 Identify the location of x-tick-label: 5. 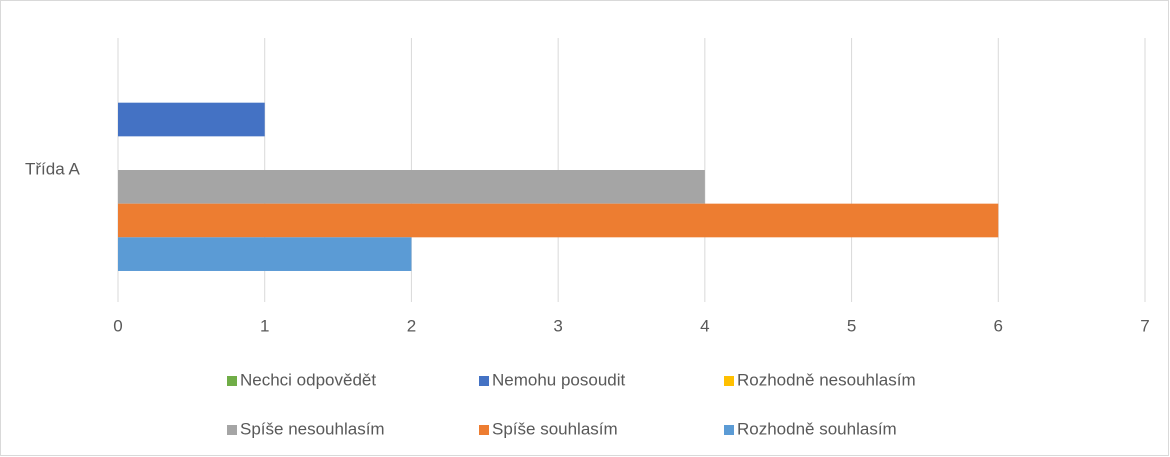
(851, 325).